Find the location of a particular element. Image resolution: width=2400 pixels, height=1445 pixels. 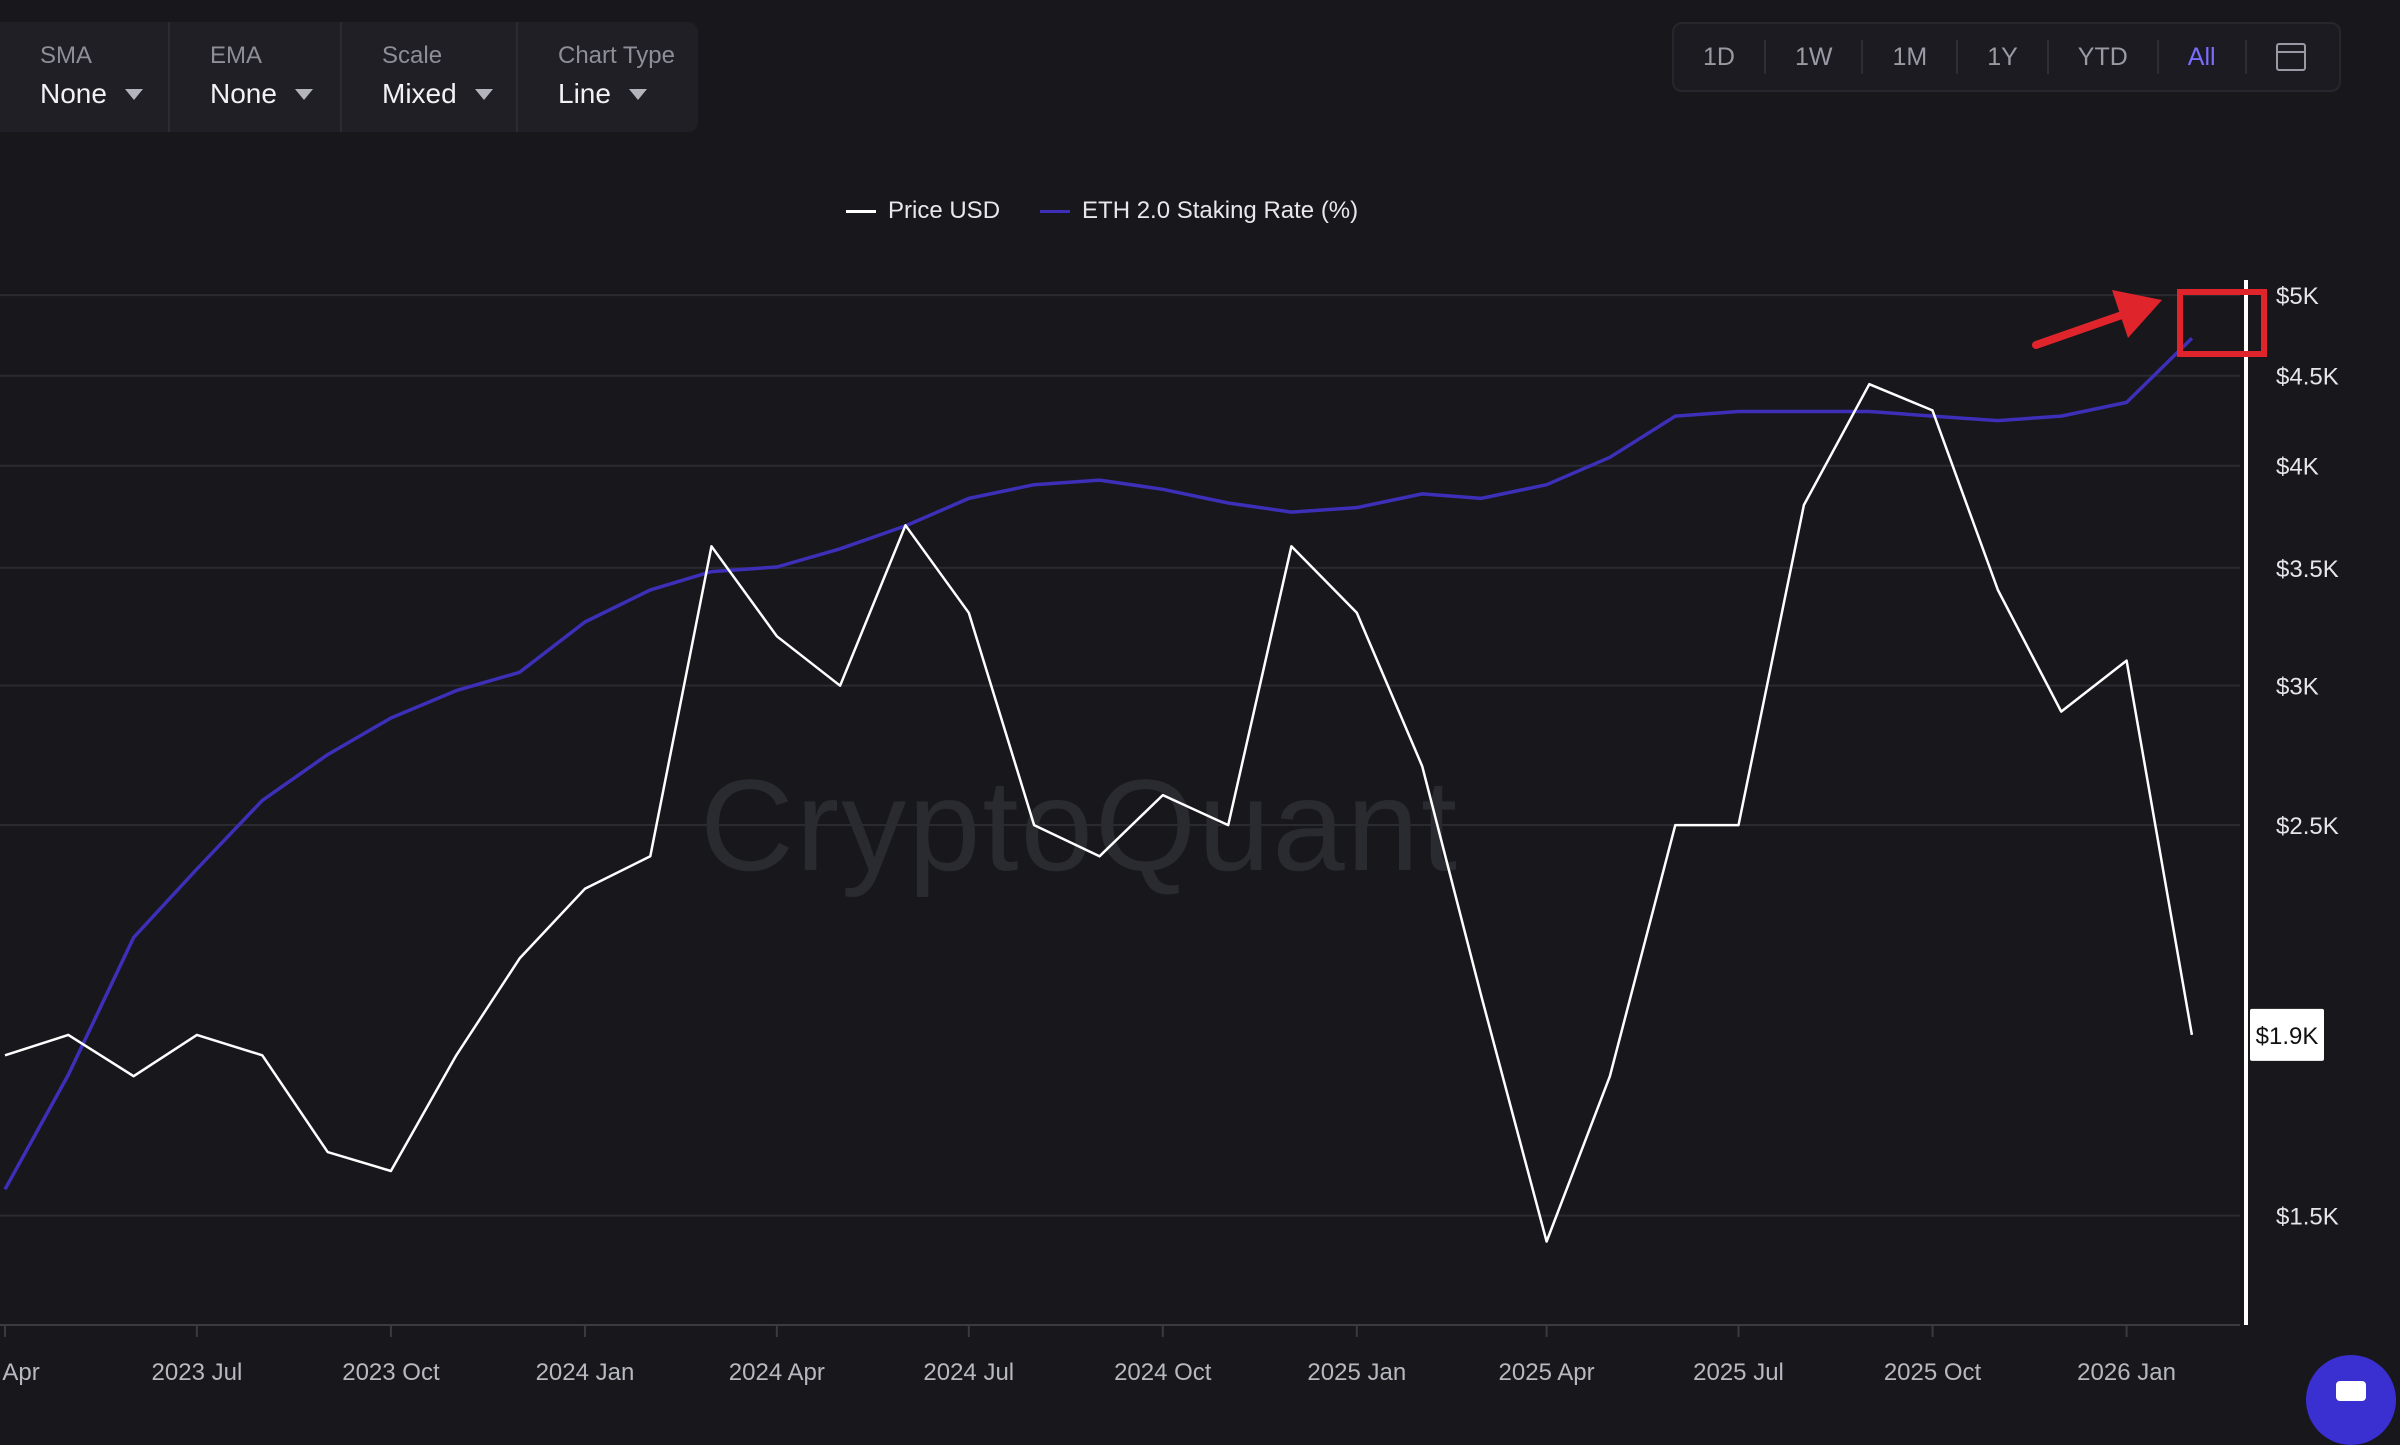

current-price-marker is located at coordinates (2287, 1034).